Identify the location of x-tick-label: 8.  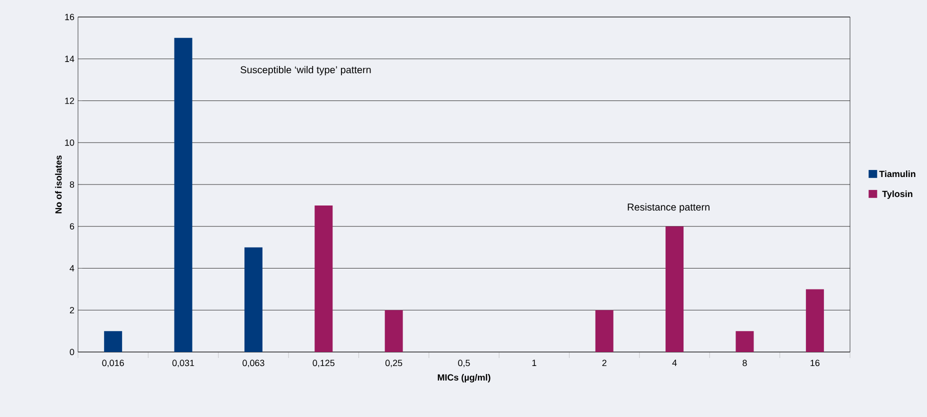
(744, 363).